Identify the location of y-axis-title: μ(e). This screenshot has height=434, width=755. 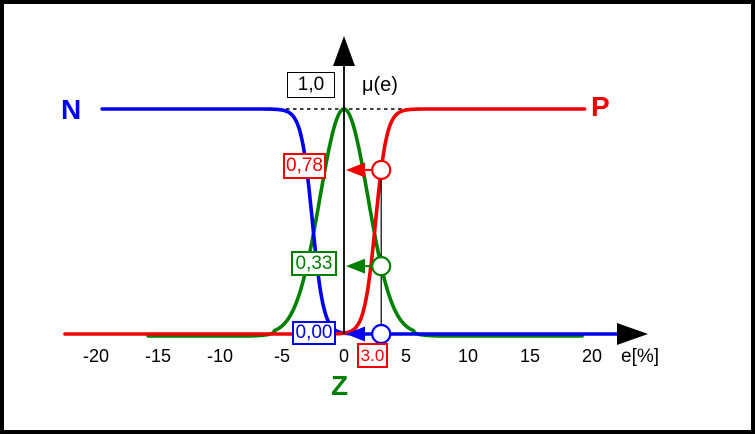
(380, 85).